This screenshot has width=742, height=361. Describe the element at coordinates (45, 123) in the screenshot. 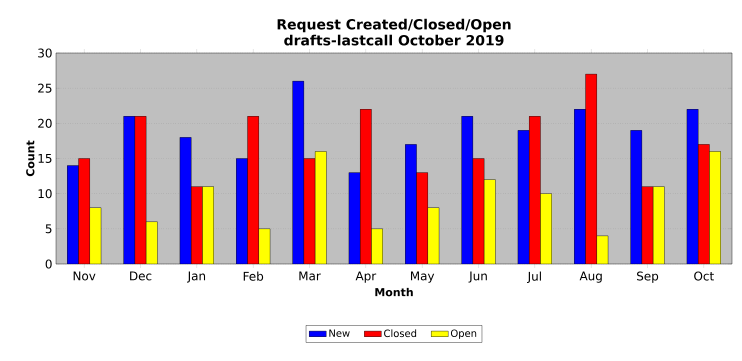

I see `y-tick-label: 20` at that location.